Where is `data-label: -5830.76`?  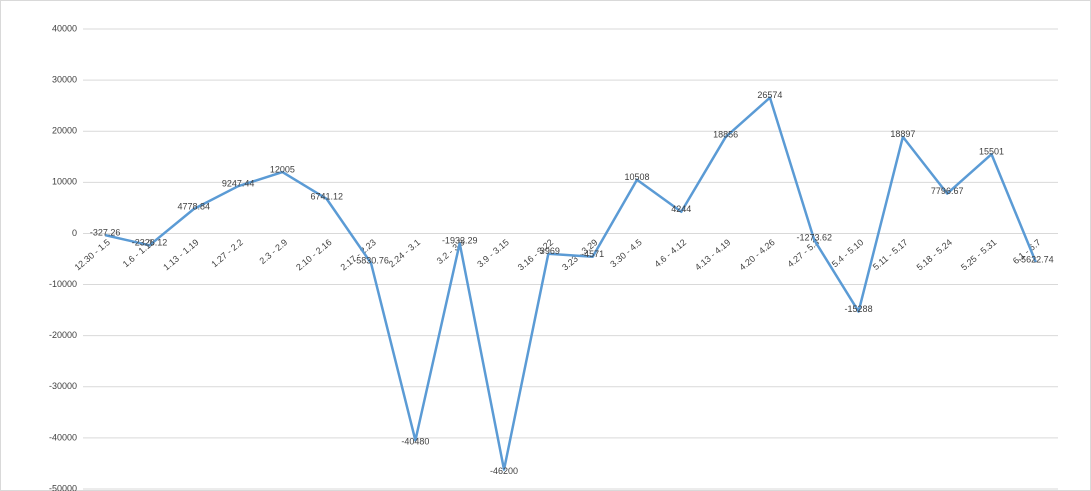
data-label: -5830.76 is located at coordinates (371, 261).